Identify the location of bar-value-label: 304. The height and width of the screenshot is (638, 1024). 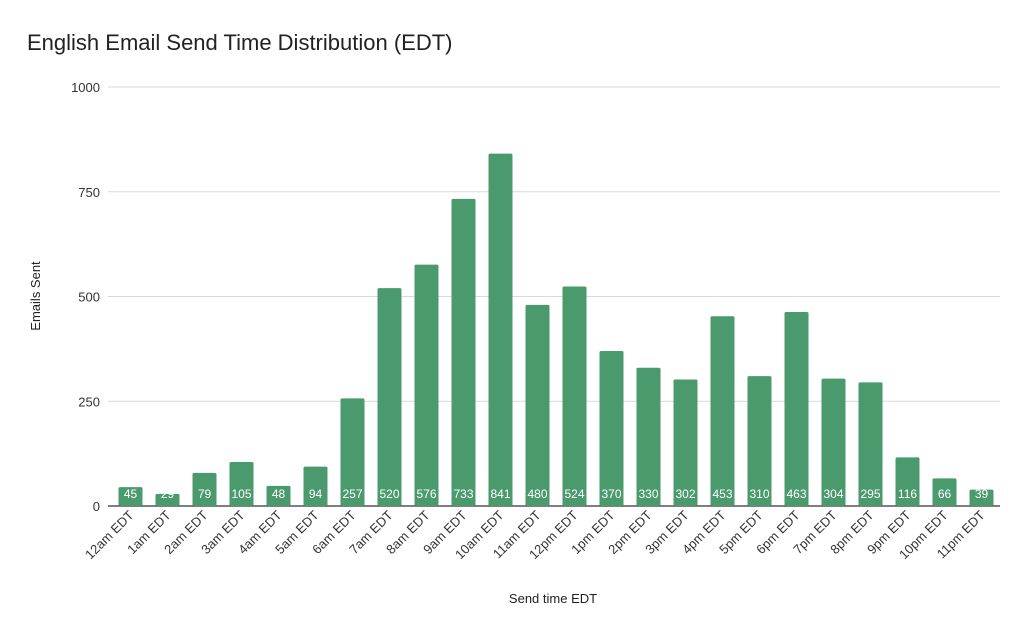
(833, 494).